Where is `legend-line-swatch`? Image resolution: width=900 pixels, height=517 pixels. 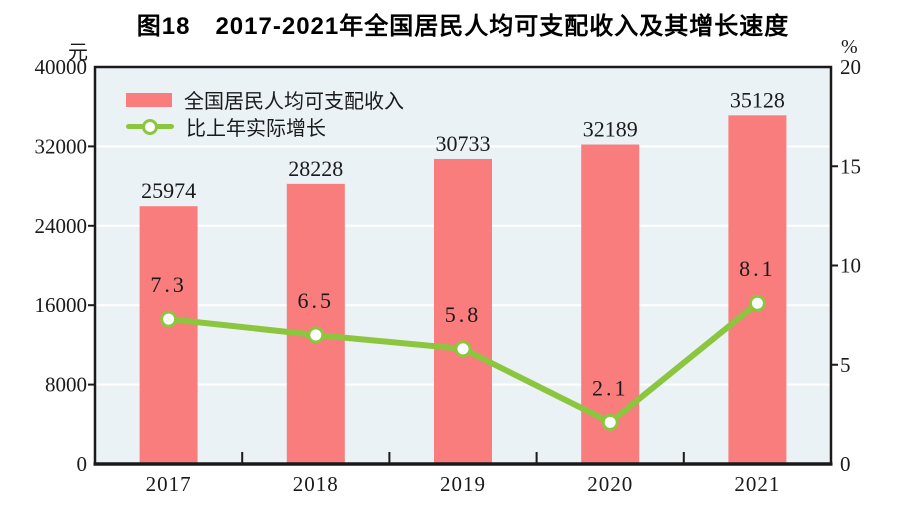
legend-line-swatch is located at coordinates (150, 126).